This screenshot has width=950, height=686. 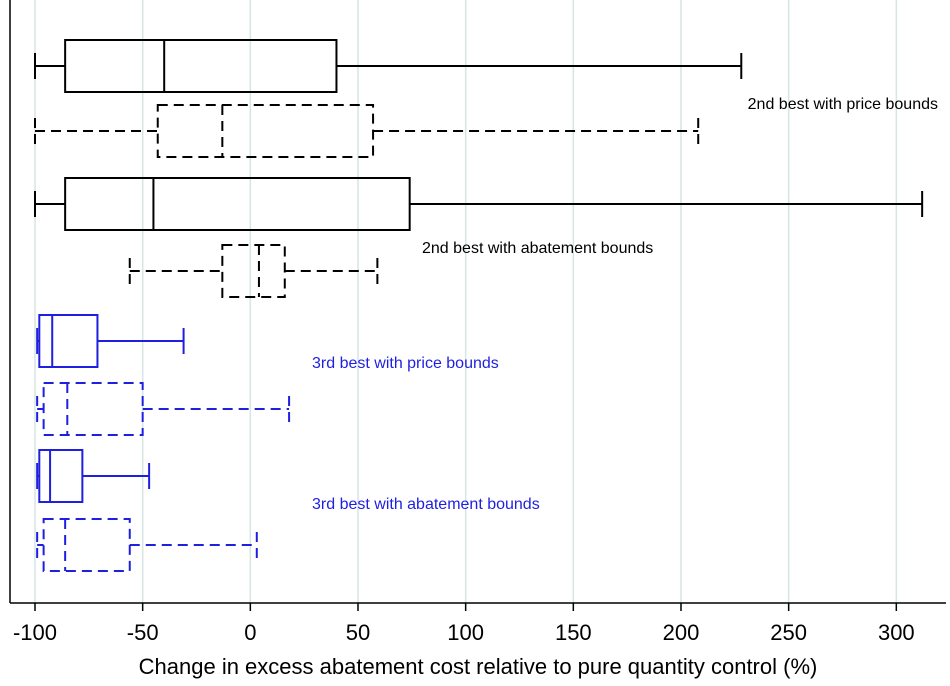 What do you see at coordinates (465, 632) in the screenshot?
I see `x-tick-label: 100` at bounding box center [465, 632].